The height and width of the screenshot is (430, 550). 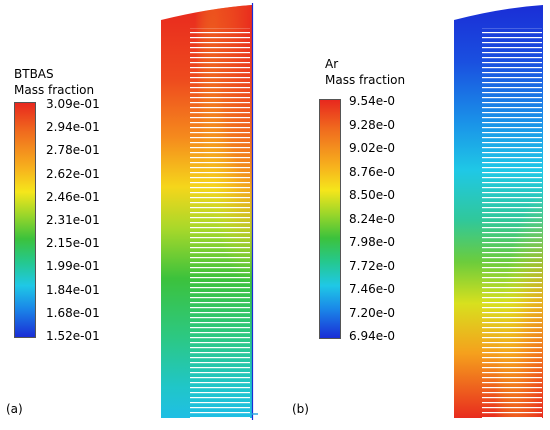 I want to click on legend-a-tick-label: 2.31e-01, so click(x=73, y=220).